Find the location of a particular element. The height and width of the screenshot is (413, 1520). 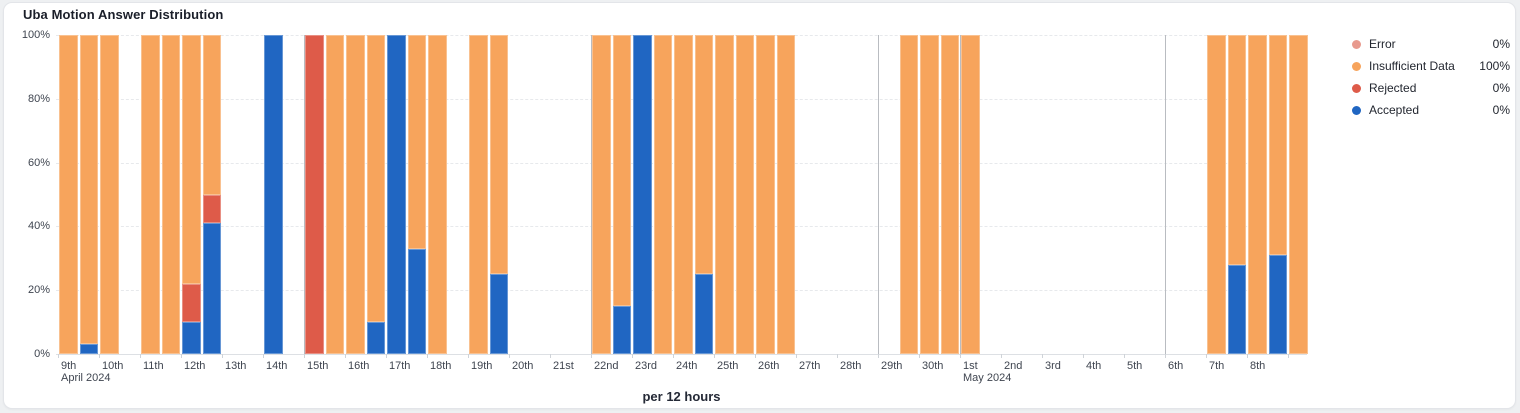

bar-apr-12-pm is located at coordinates (211, 194).